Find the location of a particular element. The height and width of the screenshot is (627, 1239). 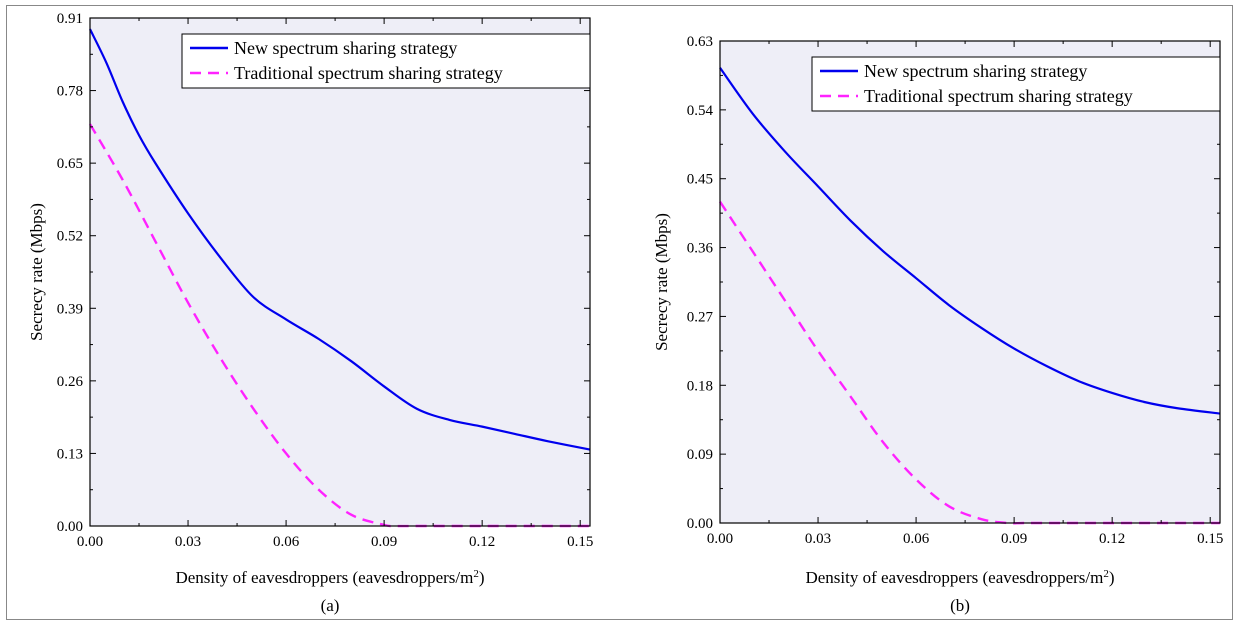

panel-caption: (b) is located at coordinates (960, 605).